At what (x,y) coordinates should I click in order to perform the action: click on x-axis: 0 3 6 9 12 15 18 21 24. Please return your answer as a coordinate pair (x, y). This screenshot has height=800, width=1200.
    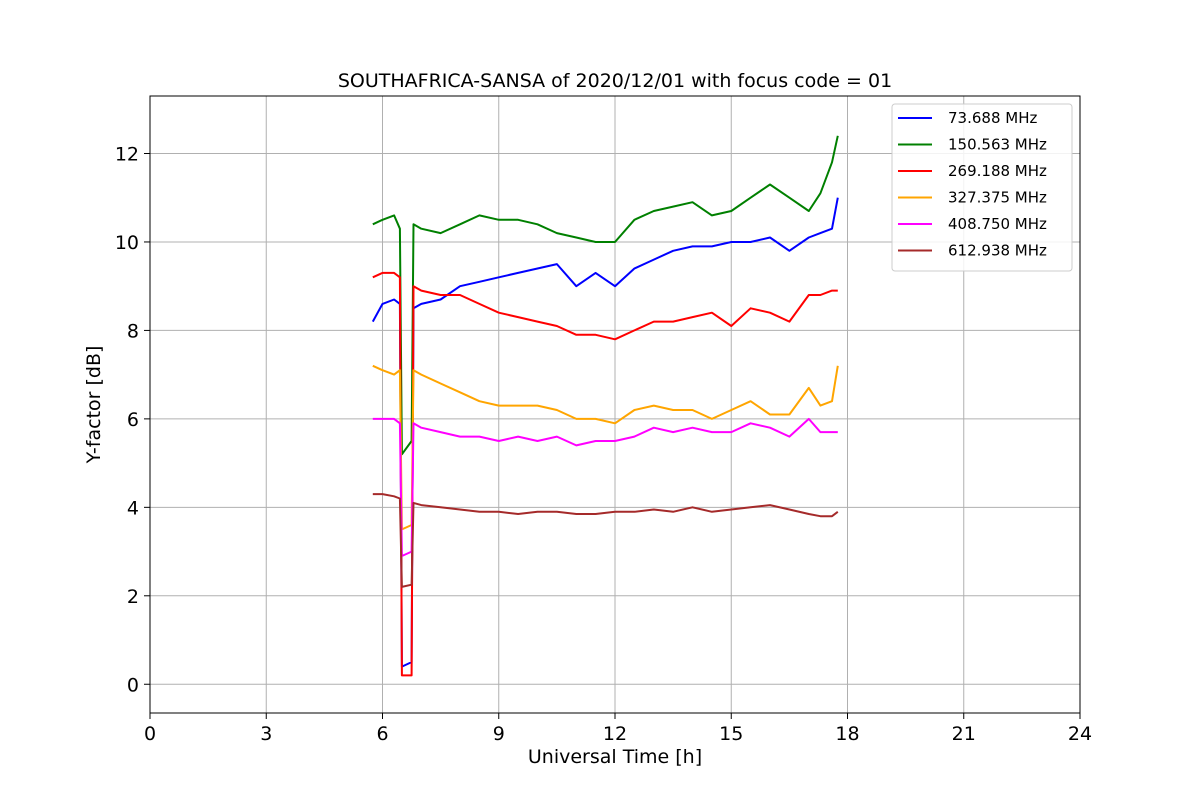
    Looking at the image, I should click on (618, 729).